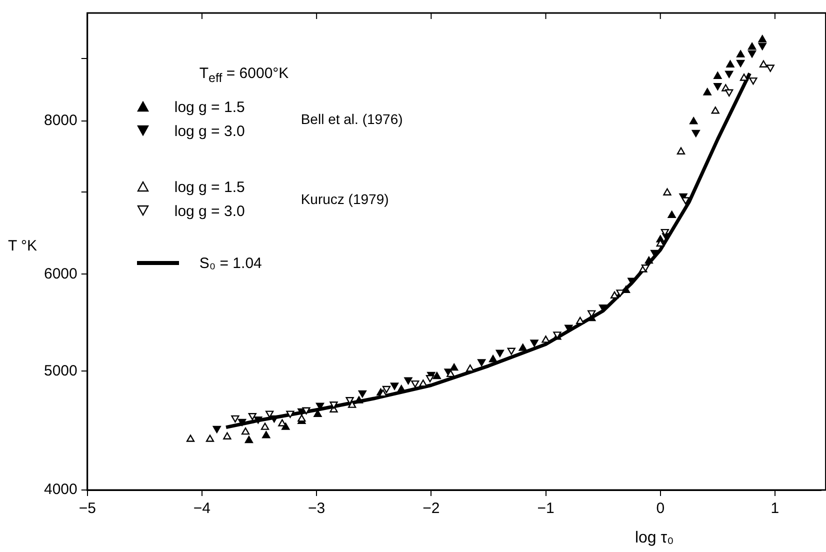 Image resolution: width=826 pixels, height=552 pixels. Describe the element at coordinates (61, 371) in the screenshot. I see `y-tick-label: 5000` at that location.